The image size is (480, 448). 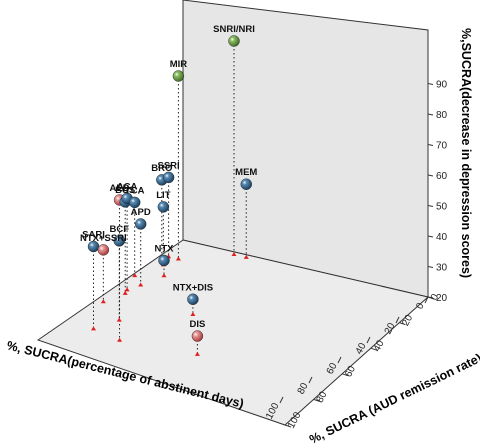 I want to click on data-point-label: SARI, so click(x=93, y=234).